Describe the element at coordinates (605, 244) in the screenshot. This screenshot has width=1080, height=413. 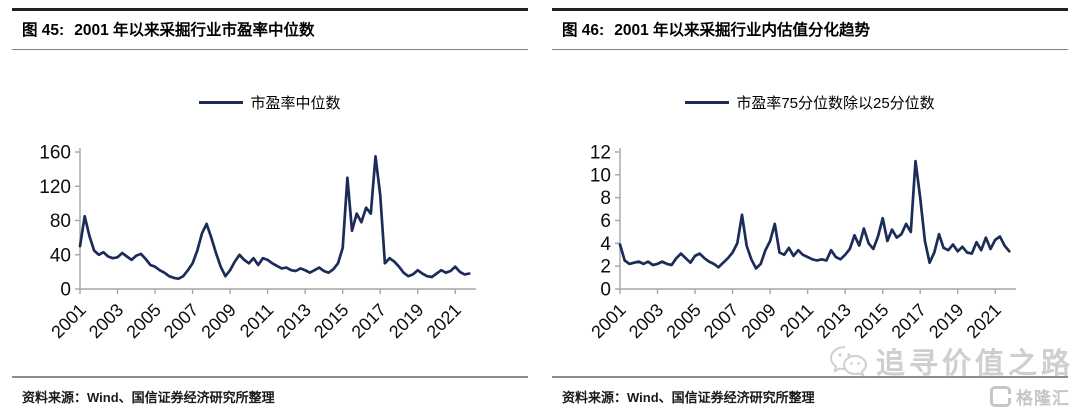
I see `y-tick-label: 4` at that location.